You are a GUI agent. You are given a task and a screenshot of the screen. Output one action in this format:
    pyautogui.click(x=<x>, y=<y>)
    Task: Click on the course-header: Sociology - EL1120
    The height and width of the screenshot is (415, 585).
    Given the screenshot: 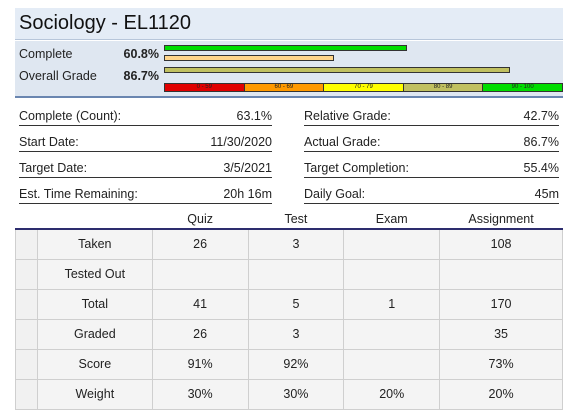 What is the action you would take?
    pyautogui.click(x=289, y=24)
    